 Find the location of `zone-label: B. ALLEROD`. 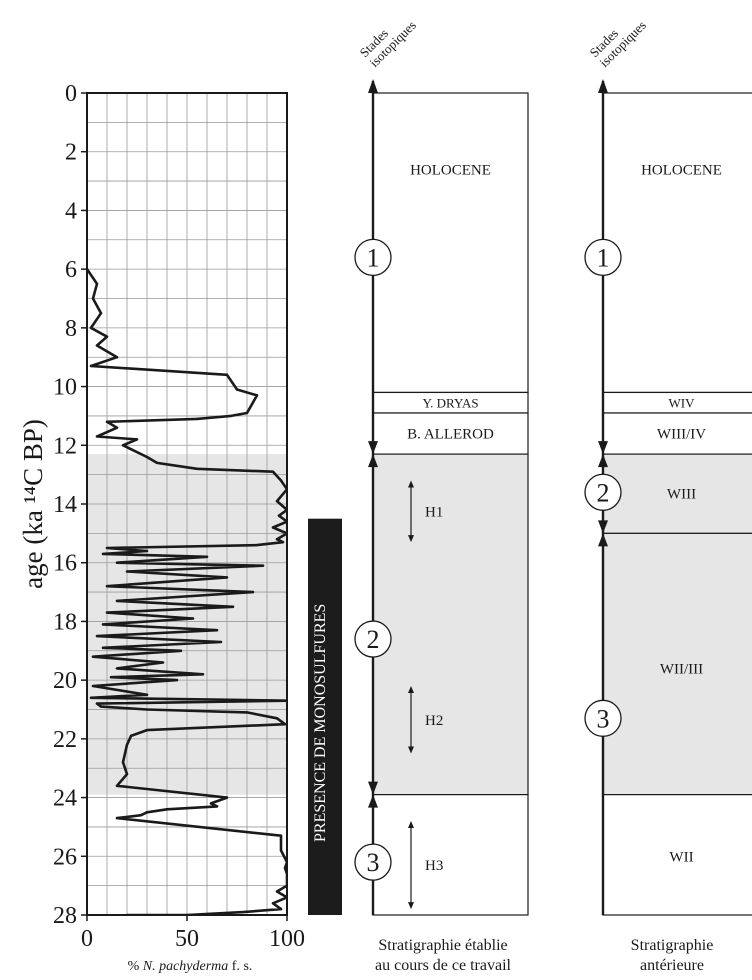

zone-label: B. ALLEROD is located at coordinates (450, 435).